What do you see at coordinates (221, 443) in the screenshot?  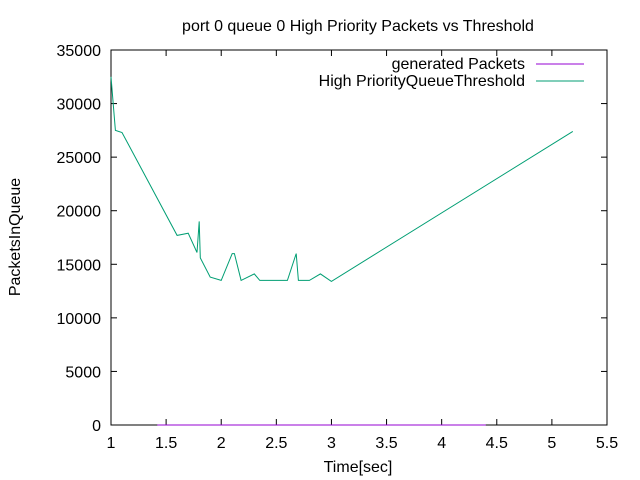 I see `x-tick-label: 2` at bounding box center [221, 443].